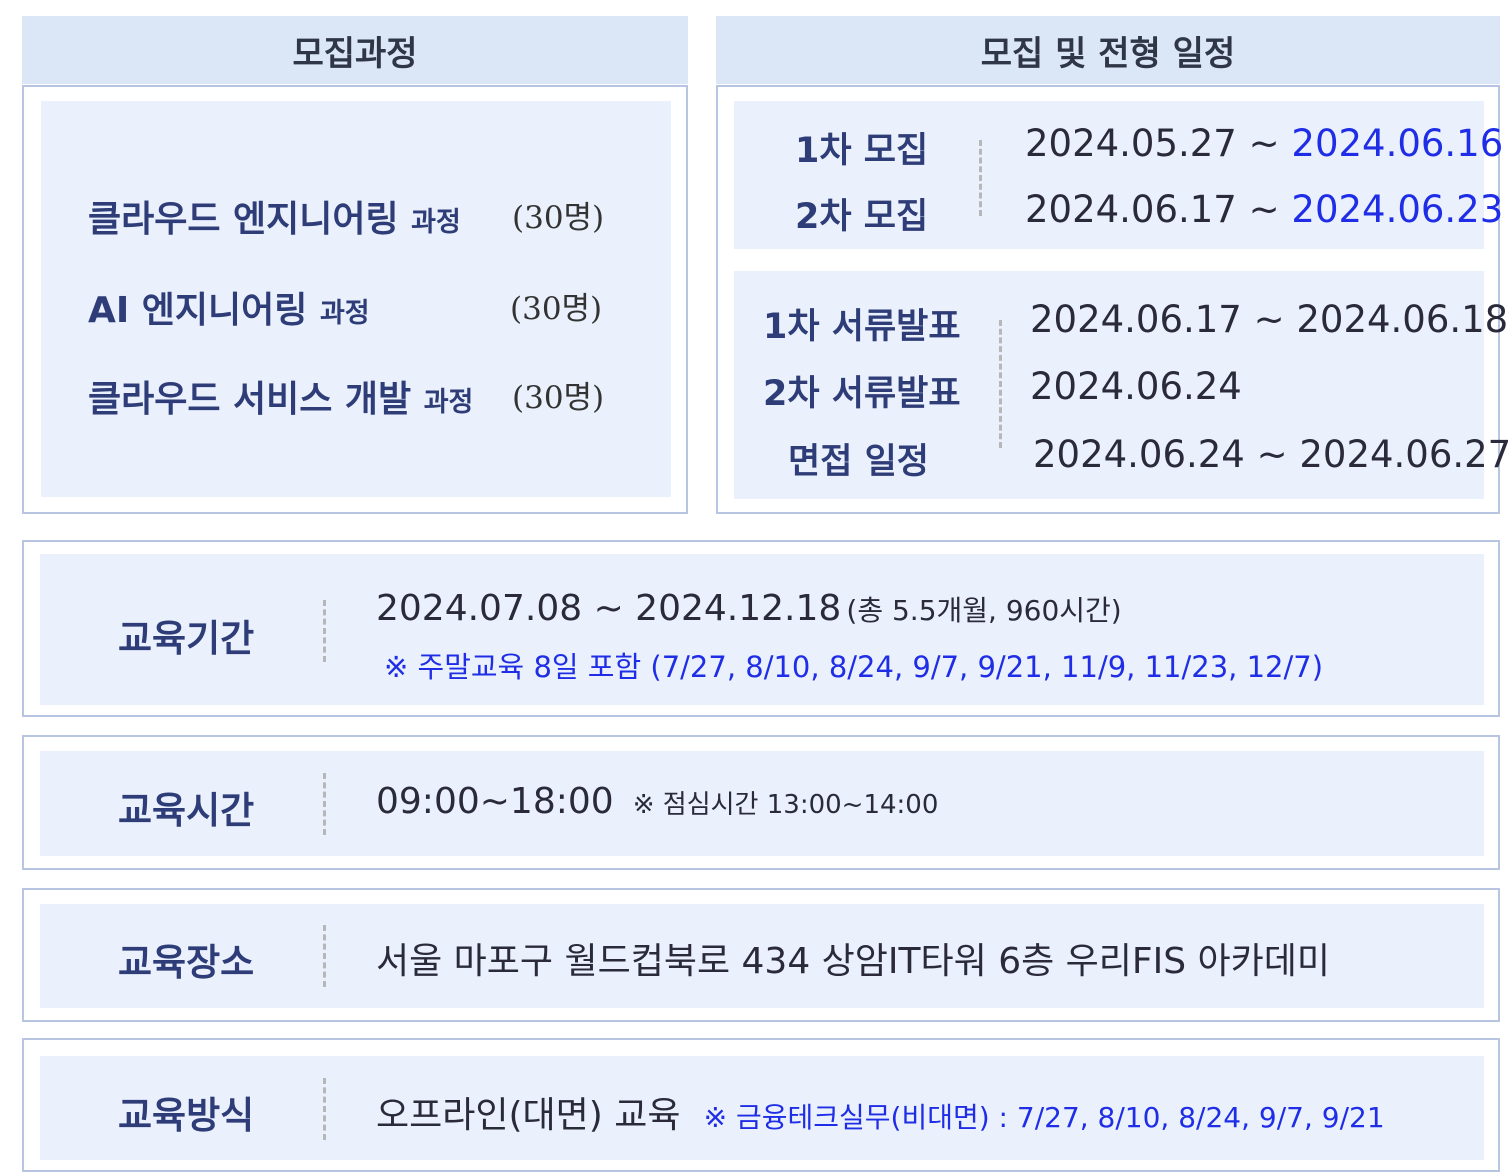 The image size is (1510, 1174). I want to click on date-end: 2024.06.23, so click(1397, 209).